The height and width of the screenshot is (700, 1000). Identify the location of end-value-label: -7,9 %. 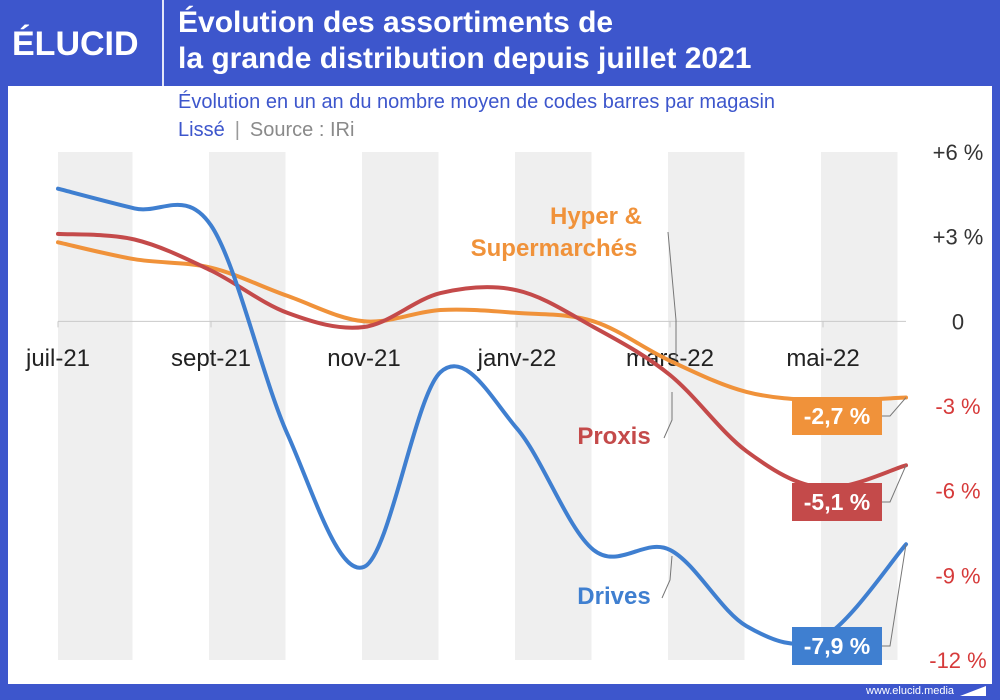
(837, 646).